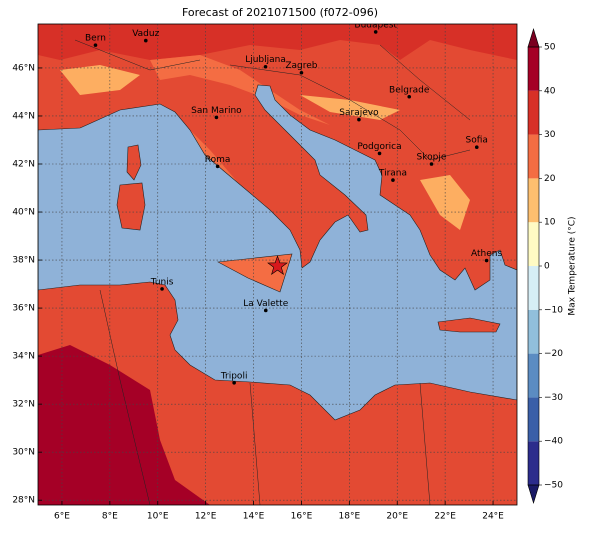 The width and height of the screenshot is (592, 533). Describe the element at coordinates (550, 179) in the screenshot. I see `colorbar-tick-label: 20` at that location.